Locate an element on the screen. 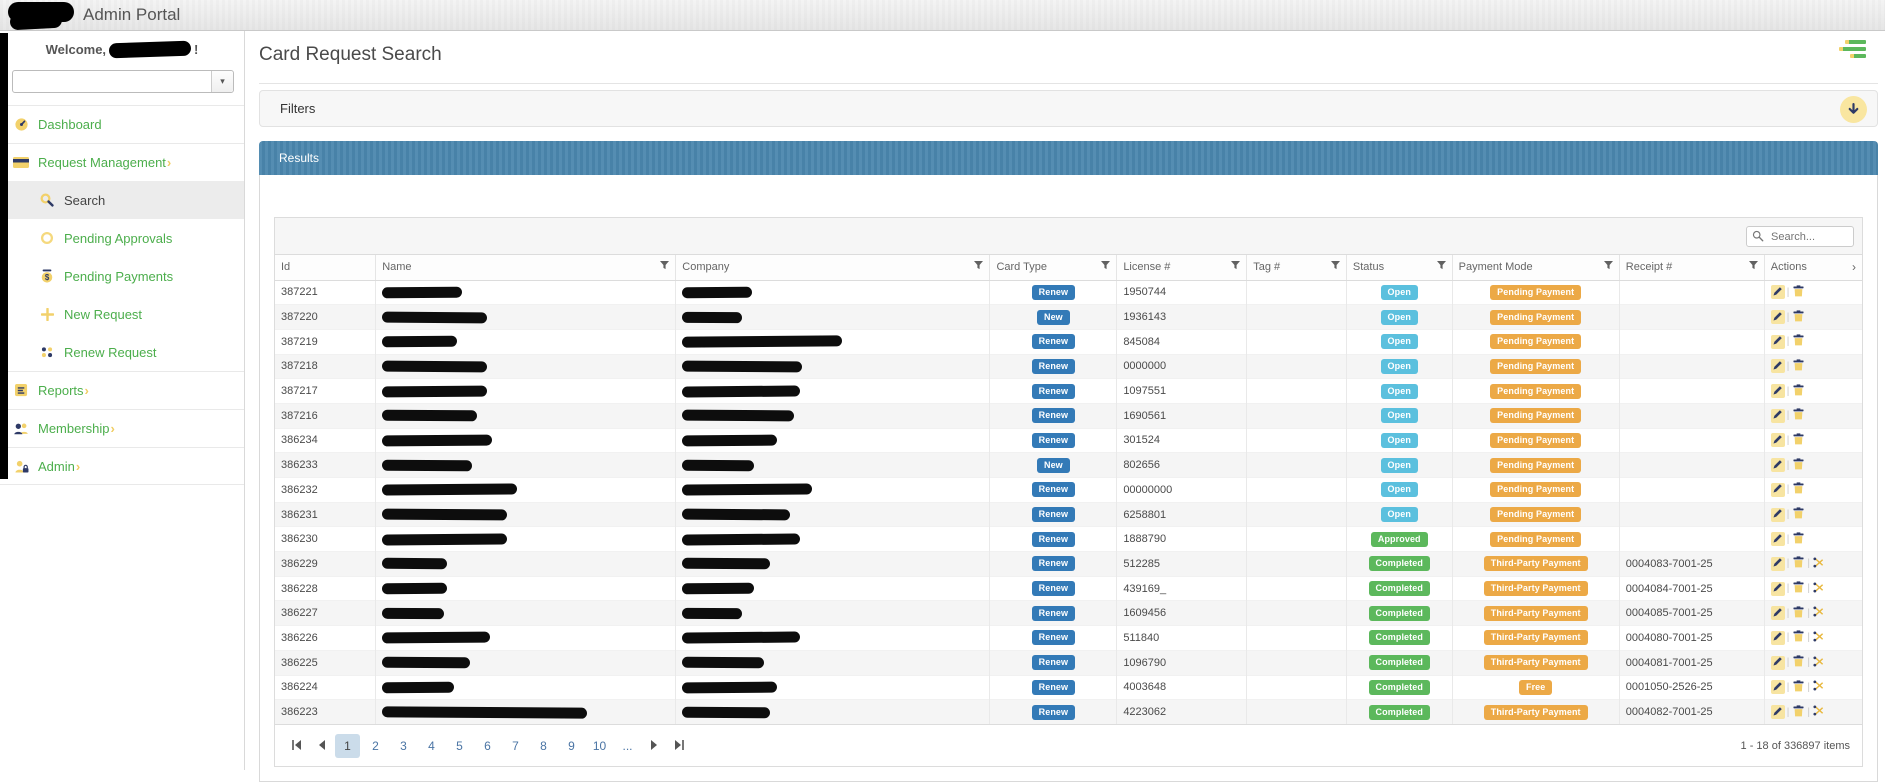 This screenshot has width=1885, height=782. column-header-receipt: Receipt # is located at coordinates (1691, 268).